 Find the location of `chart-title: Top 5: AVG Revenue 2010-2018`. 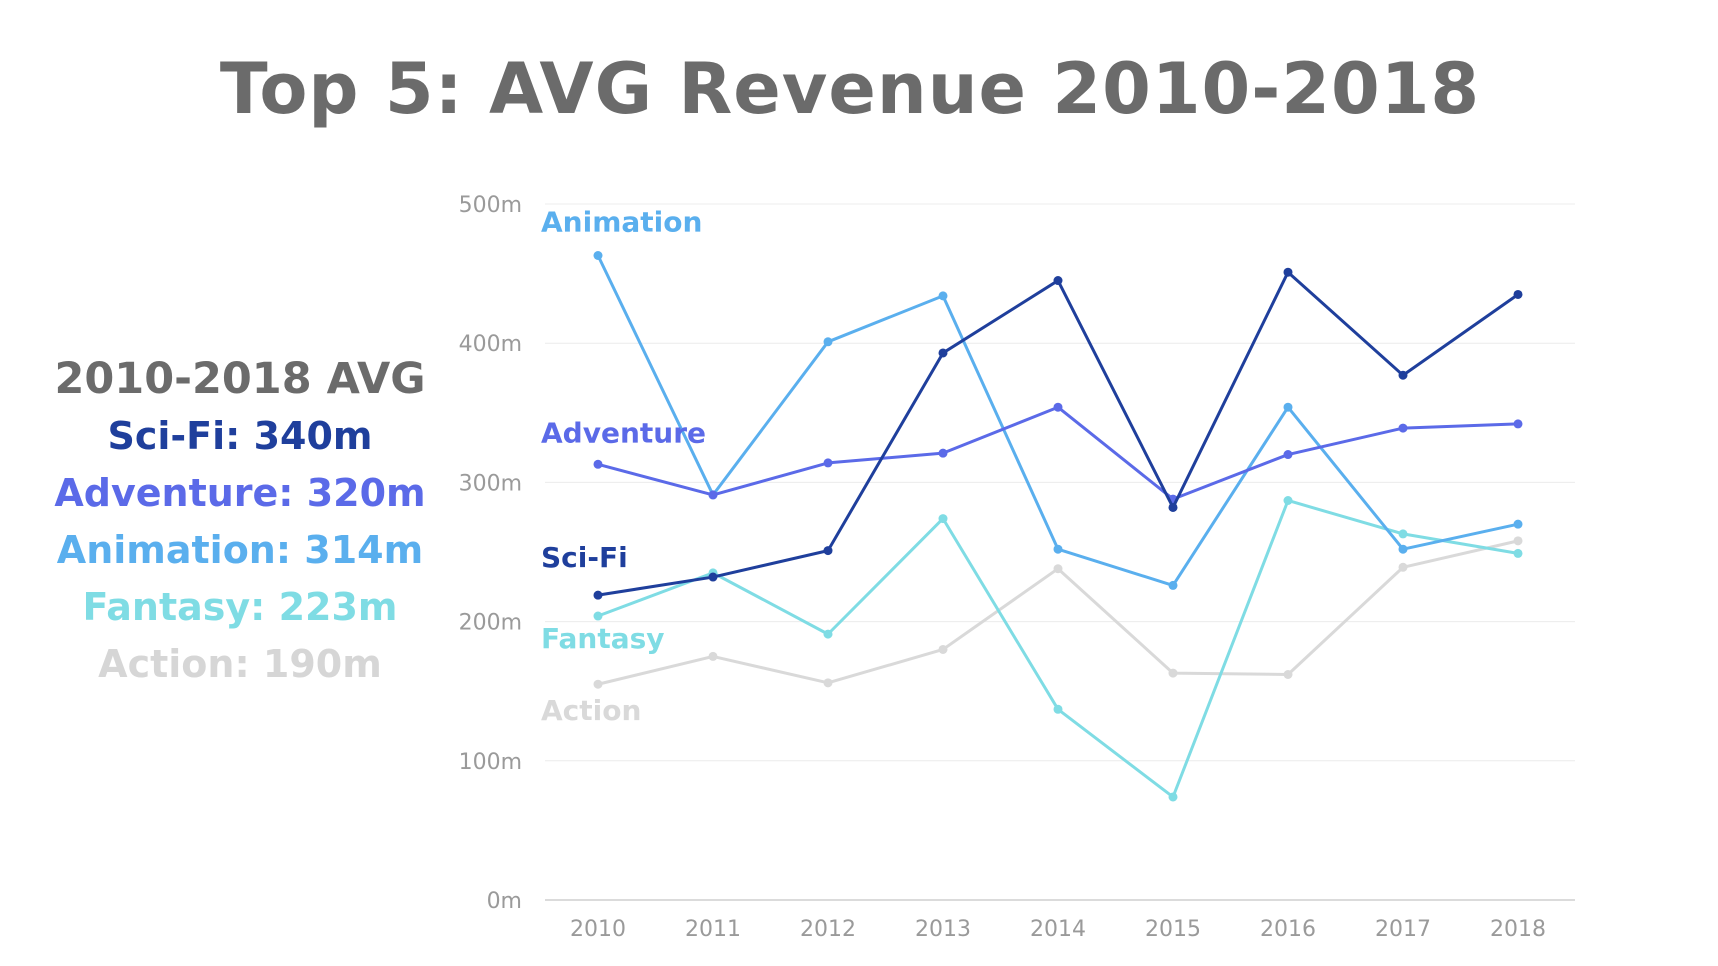

chart-title: Top 5: AVG Revenue 2010-2018 is located at coordinates (850, 89).